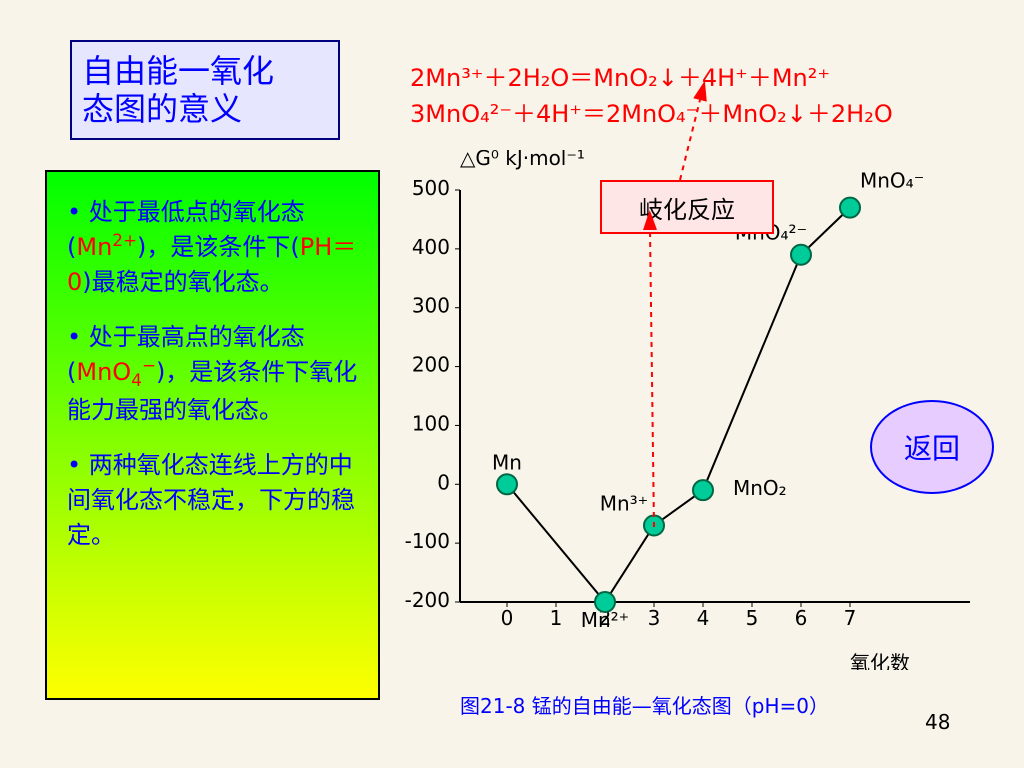  What do you see at coordinates (148, 365) in the screenshot?
I see `text-segment: −` at bounding box center [148, 365].